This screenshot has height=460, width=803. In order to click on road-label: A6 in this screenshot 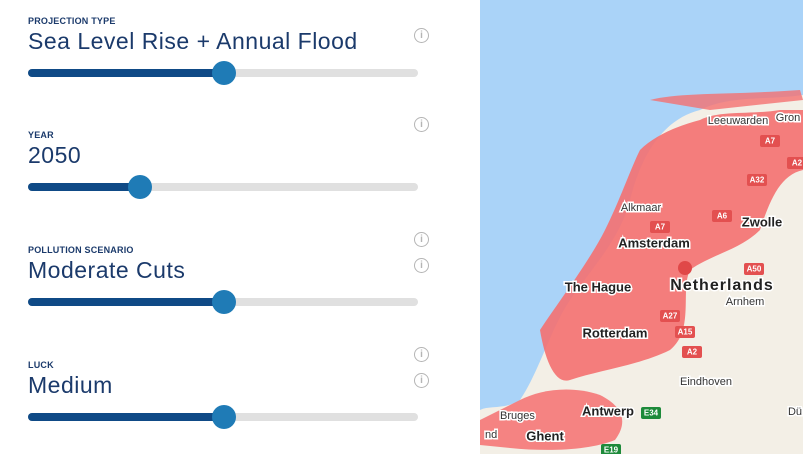, I will do `click(722, 216)`.